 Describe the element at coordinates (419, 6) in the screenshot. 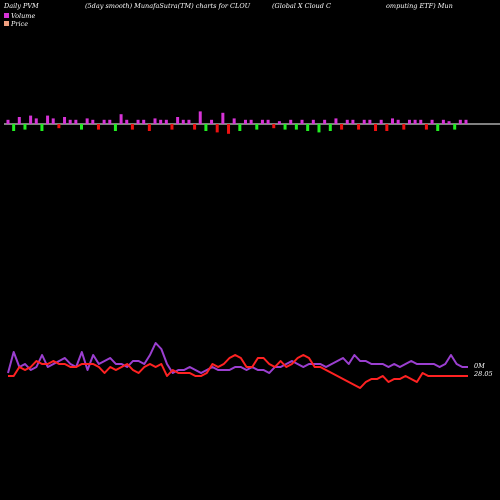

I see `header-segment: omputing ETF) Mun` at that location.